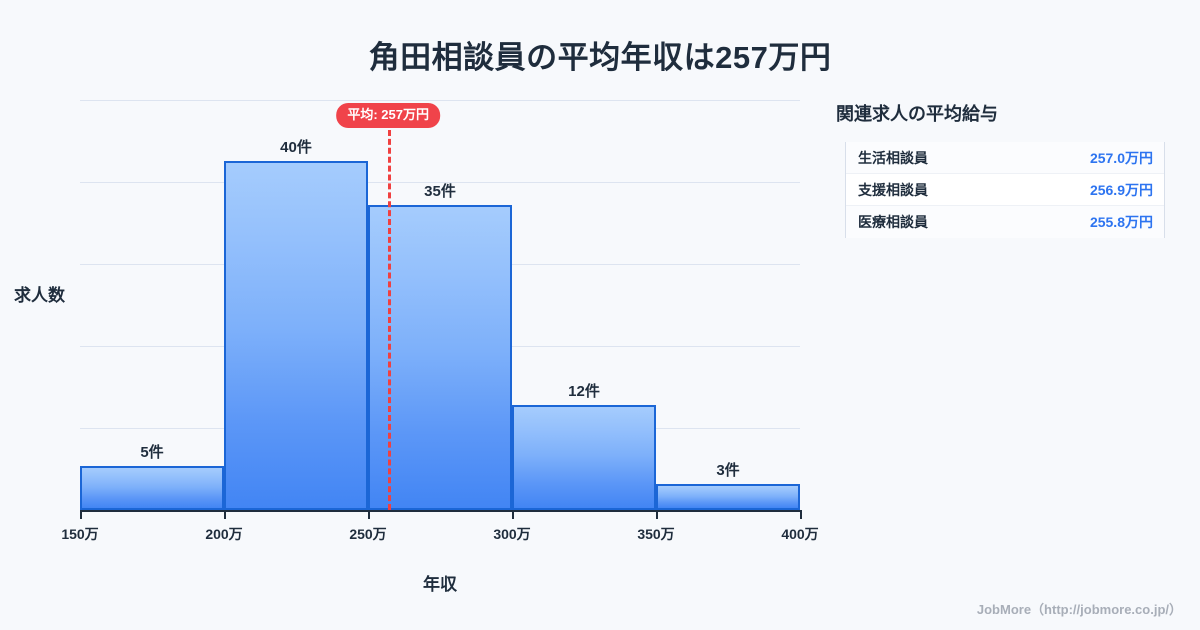 The image size is (1200, 630). I want to click on bar-value-label: 40件, so click(296, 148).